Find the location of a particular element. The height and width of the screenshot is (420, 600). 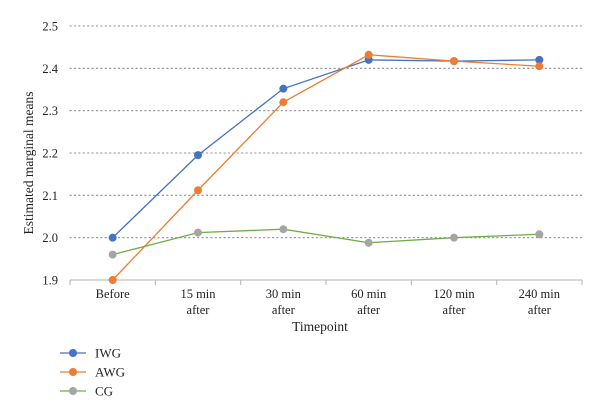

y-tick-label: 1.9 is located at coordinates (50, 281).